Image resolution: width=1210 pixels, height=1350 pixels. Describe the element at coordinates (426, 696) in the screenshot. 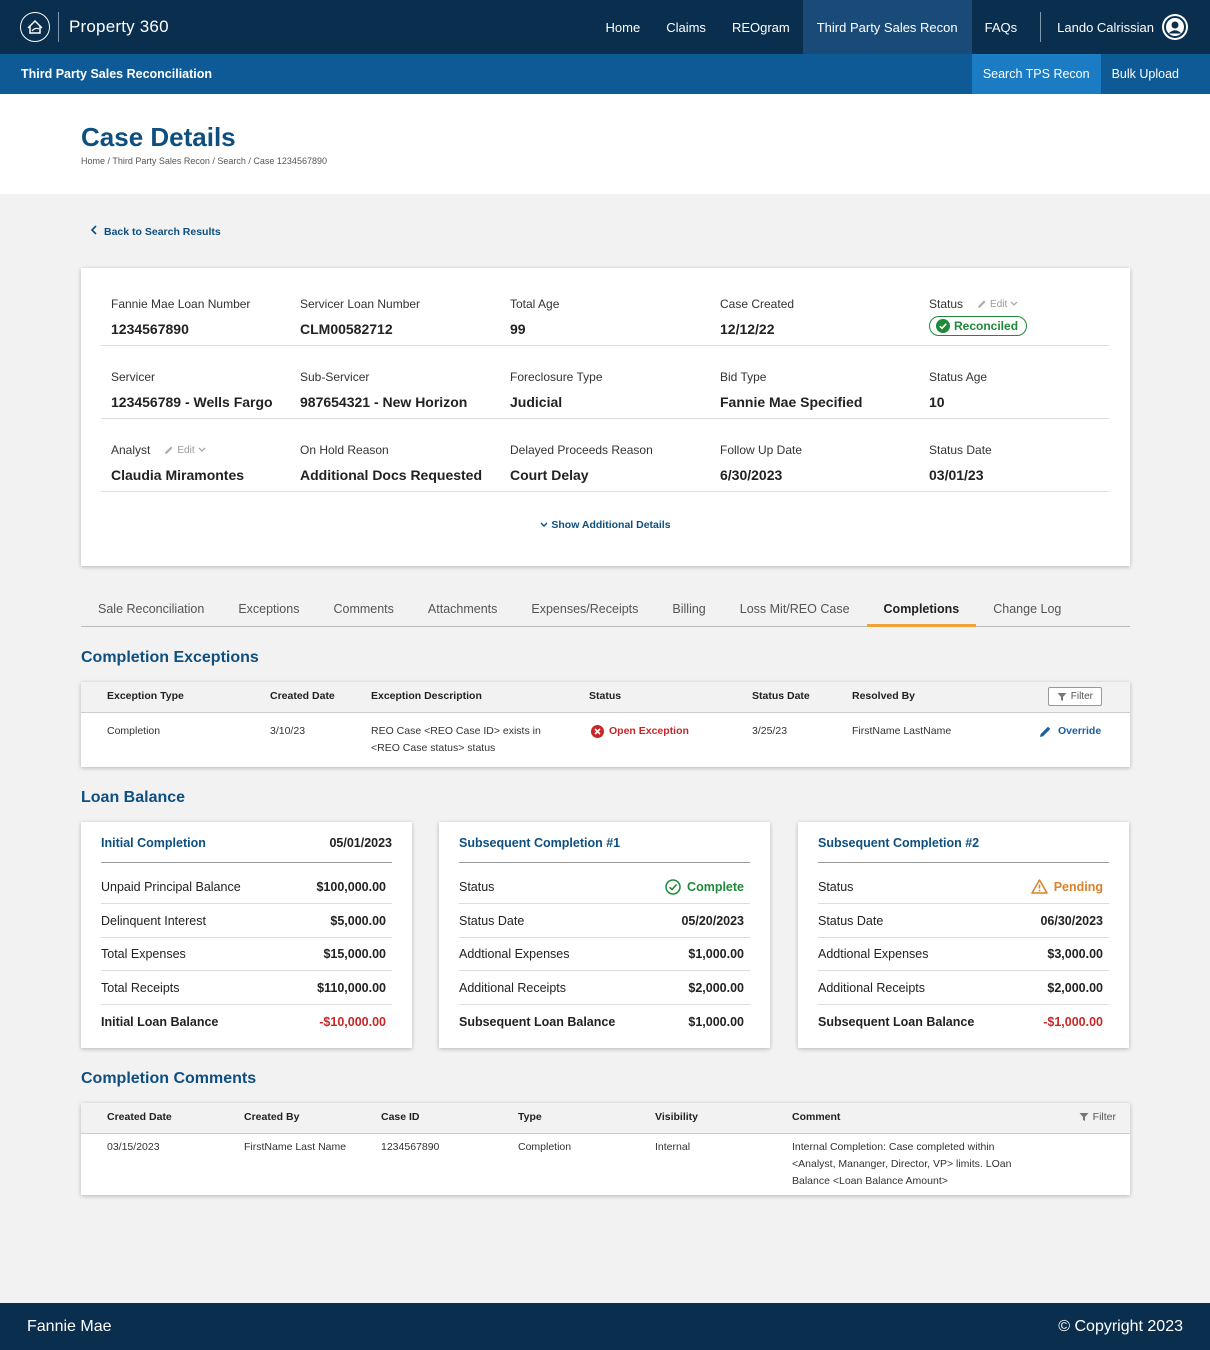

I see `column-header: Exception Description` at that location.